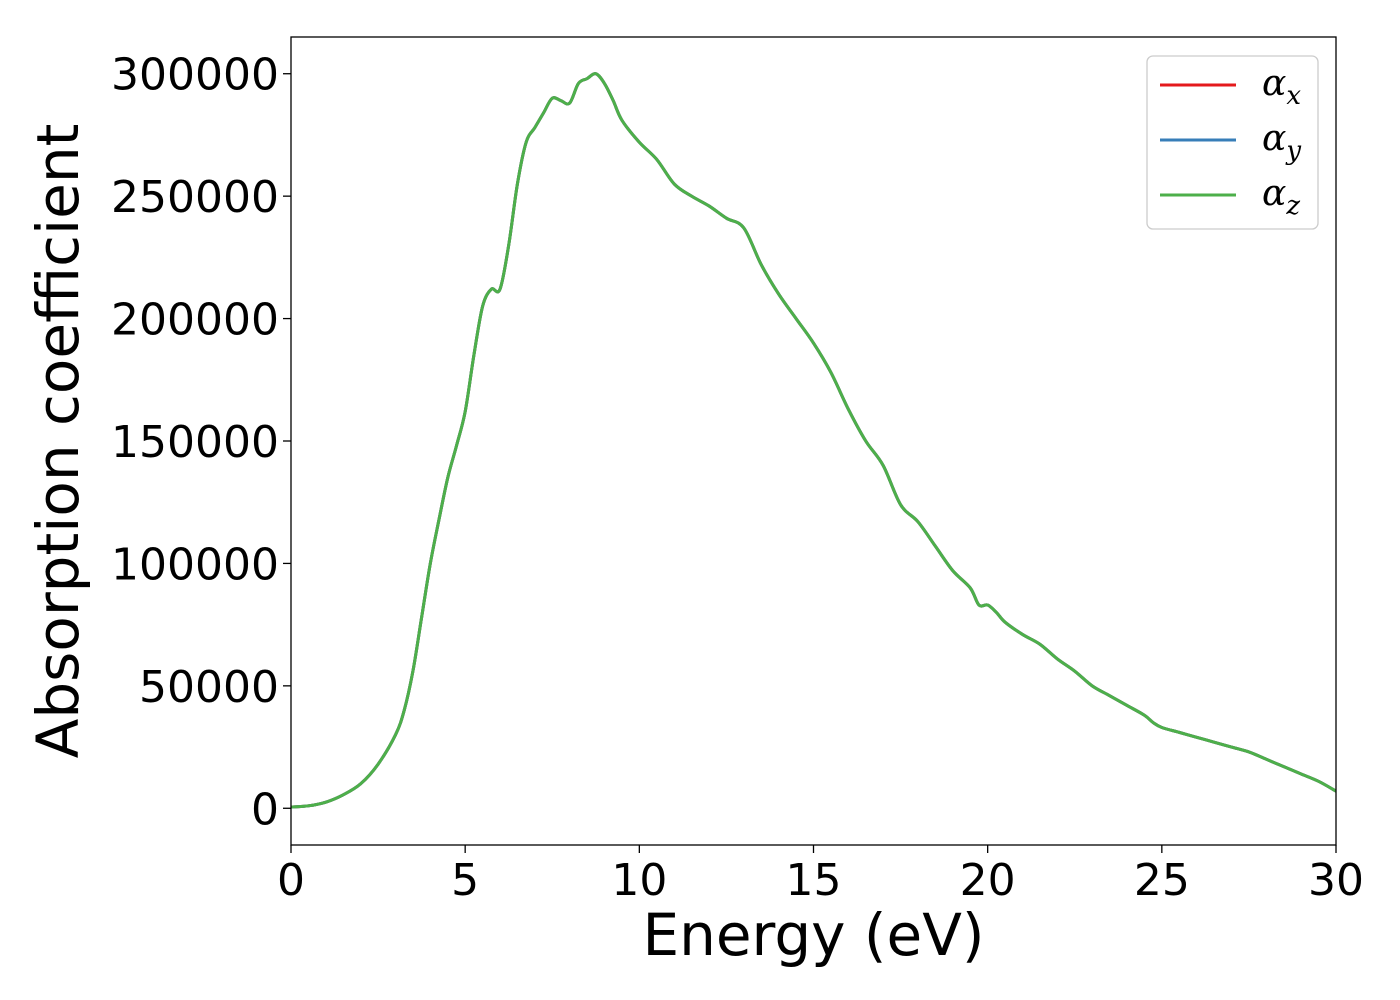 The width and height of the screenshot is (1400, 1000). Describe the element at coordinates (1162, 880) in the screenshot. I see `x-tick-label: 25` at that location.